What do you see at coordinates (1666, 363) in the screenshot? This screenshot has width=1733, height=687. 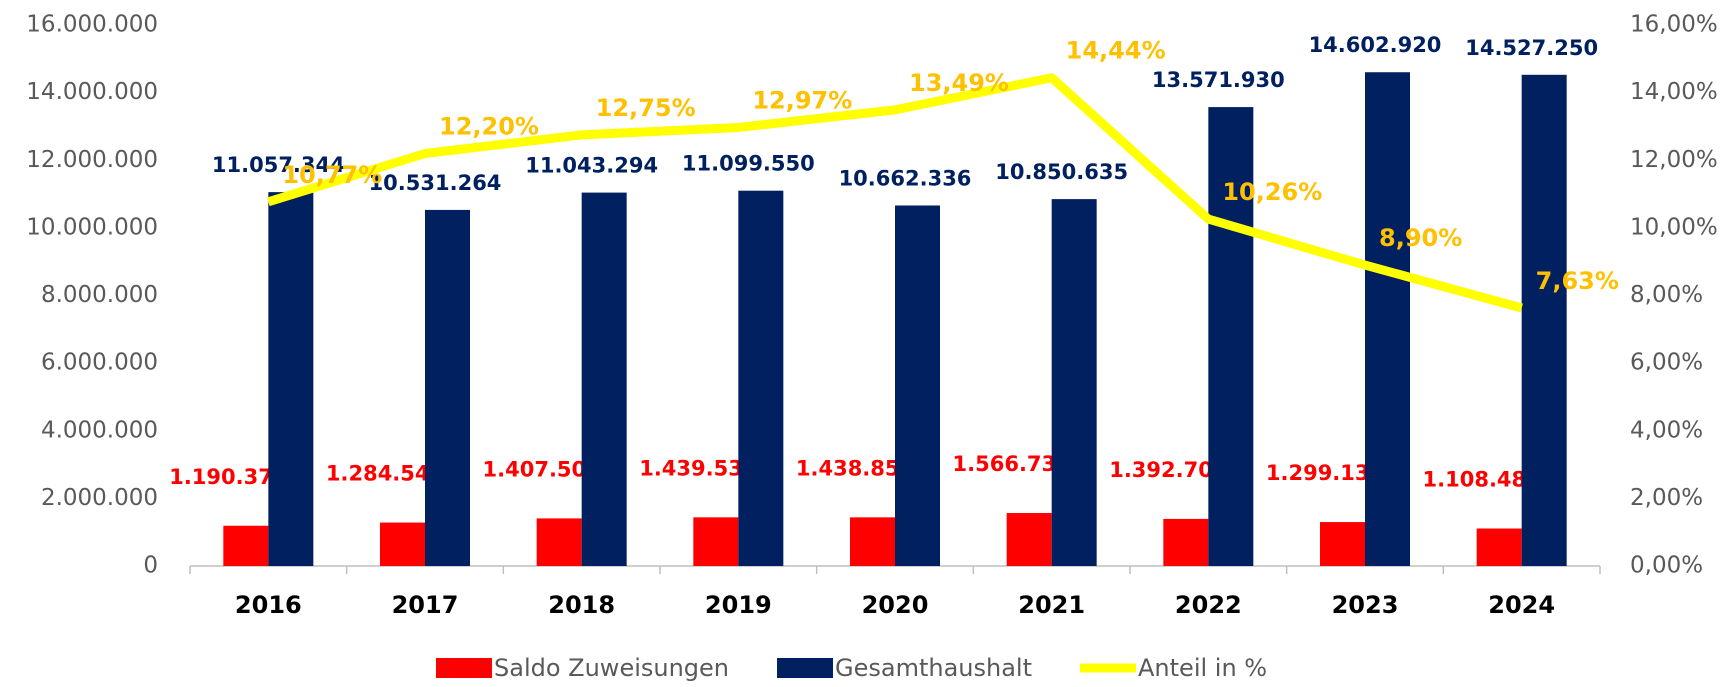 I see `y2-tick-label: 6,00%` at bounding box center [1666, 363].